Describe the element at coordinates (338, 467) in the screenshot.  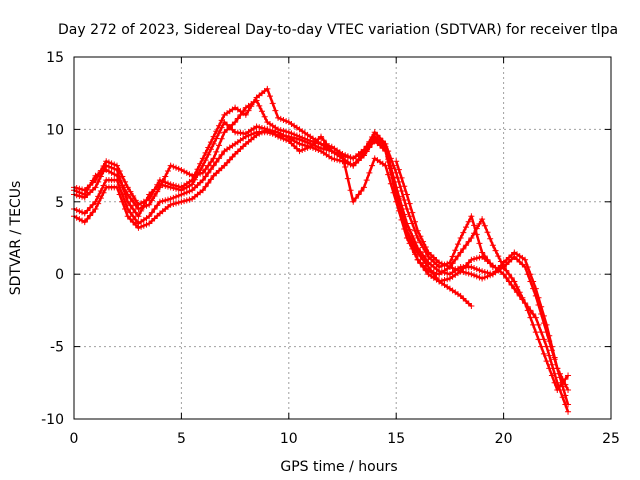
I see `x-axis-label: GPS time / hours` at that location.